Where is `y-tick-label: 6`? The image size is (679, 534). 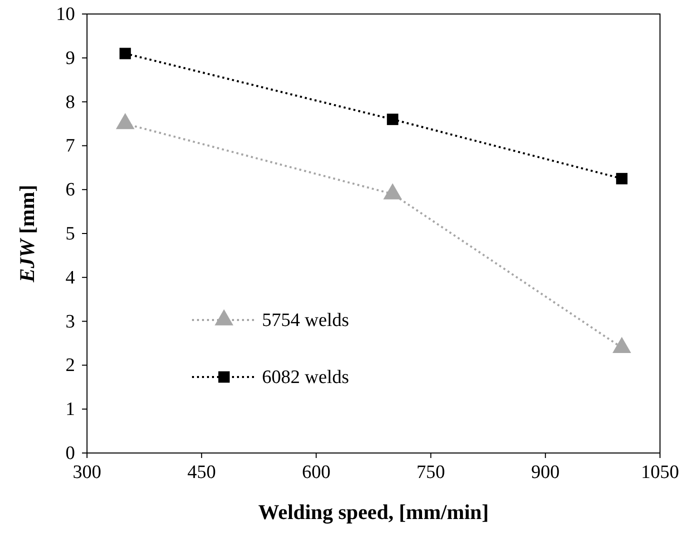 y-tick-label: 6 is located at coordinates (70, 190).